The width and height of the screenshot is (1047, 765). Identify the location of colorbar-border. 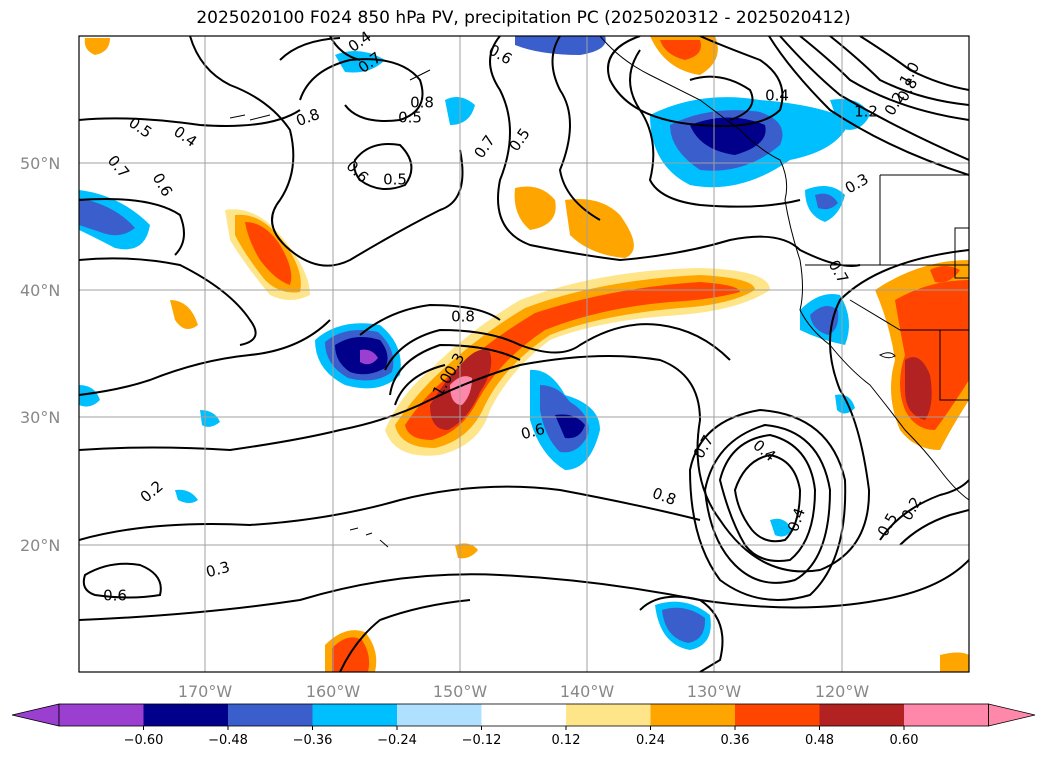
(523, 715).